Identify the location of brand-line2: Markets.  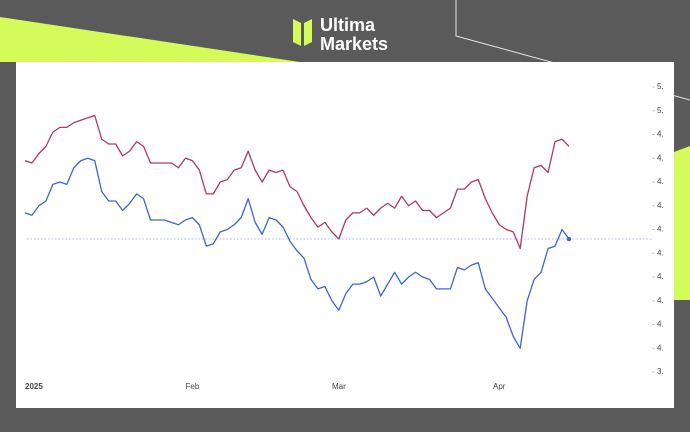
(354, 44).